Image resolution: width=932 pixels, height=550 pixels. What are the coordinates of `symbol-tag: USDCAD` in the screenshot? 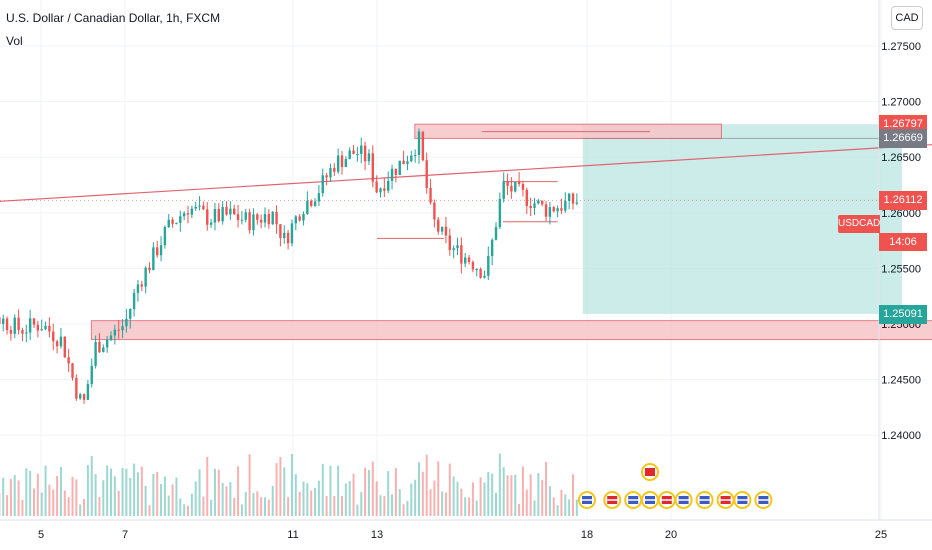 It's located at (859, 224).